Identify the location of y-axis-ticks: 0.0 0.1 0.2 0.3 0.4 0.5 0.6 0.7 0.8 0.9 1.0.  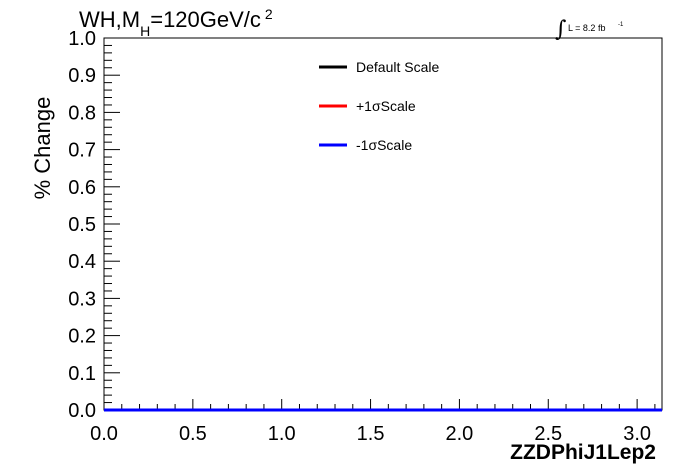
(94, 225).